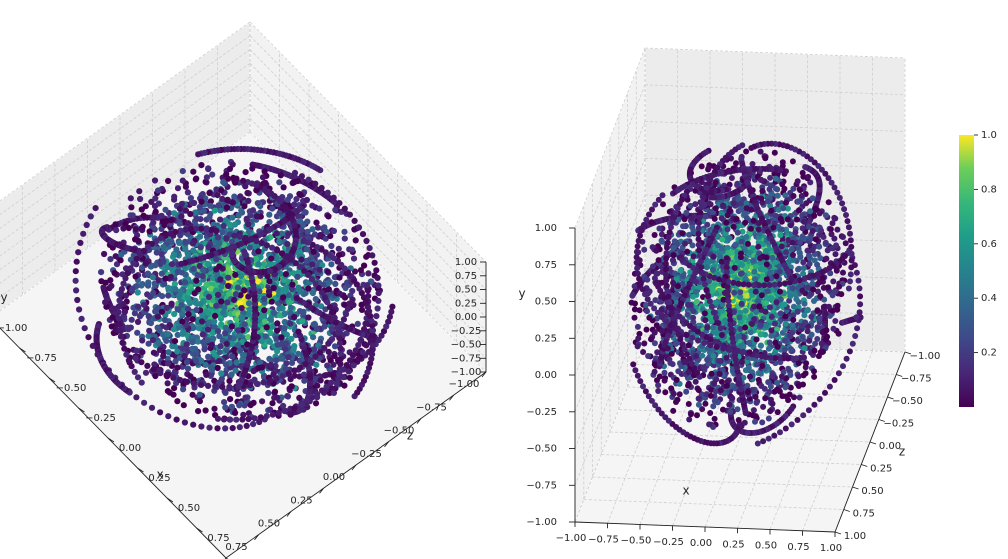 This screenshot has width=1008, height=559. Describe the element at coordinates (386, 444) in the screenshot. I see `x-tick-mark` at that location.